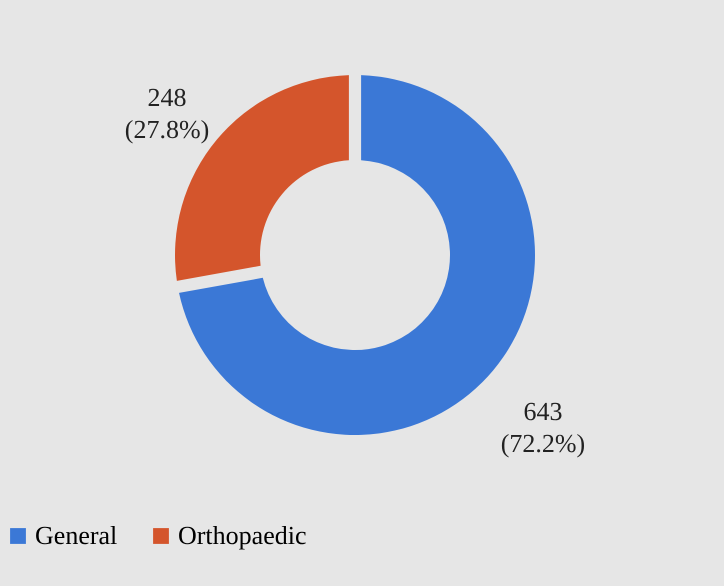  What do you see at coordinates (242, 535) in the screenshot?
I see `legend-label: Orthopaedic` at bounding box center [242, 535].